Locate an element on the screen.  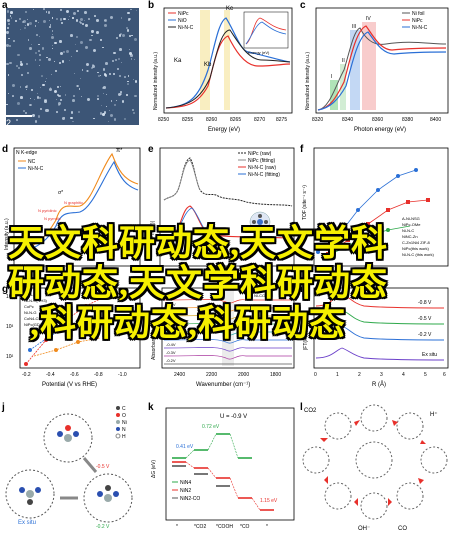
svg-text: 8250 is located at coordinates (163, 120).